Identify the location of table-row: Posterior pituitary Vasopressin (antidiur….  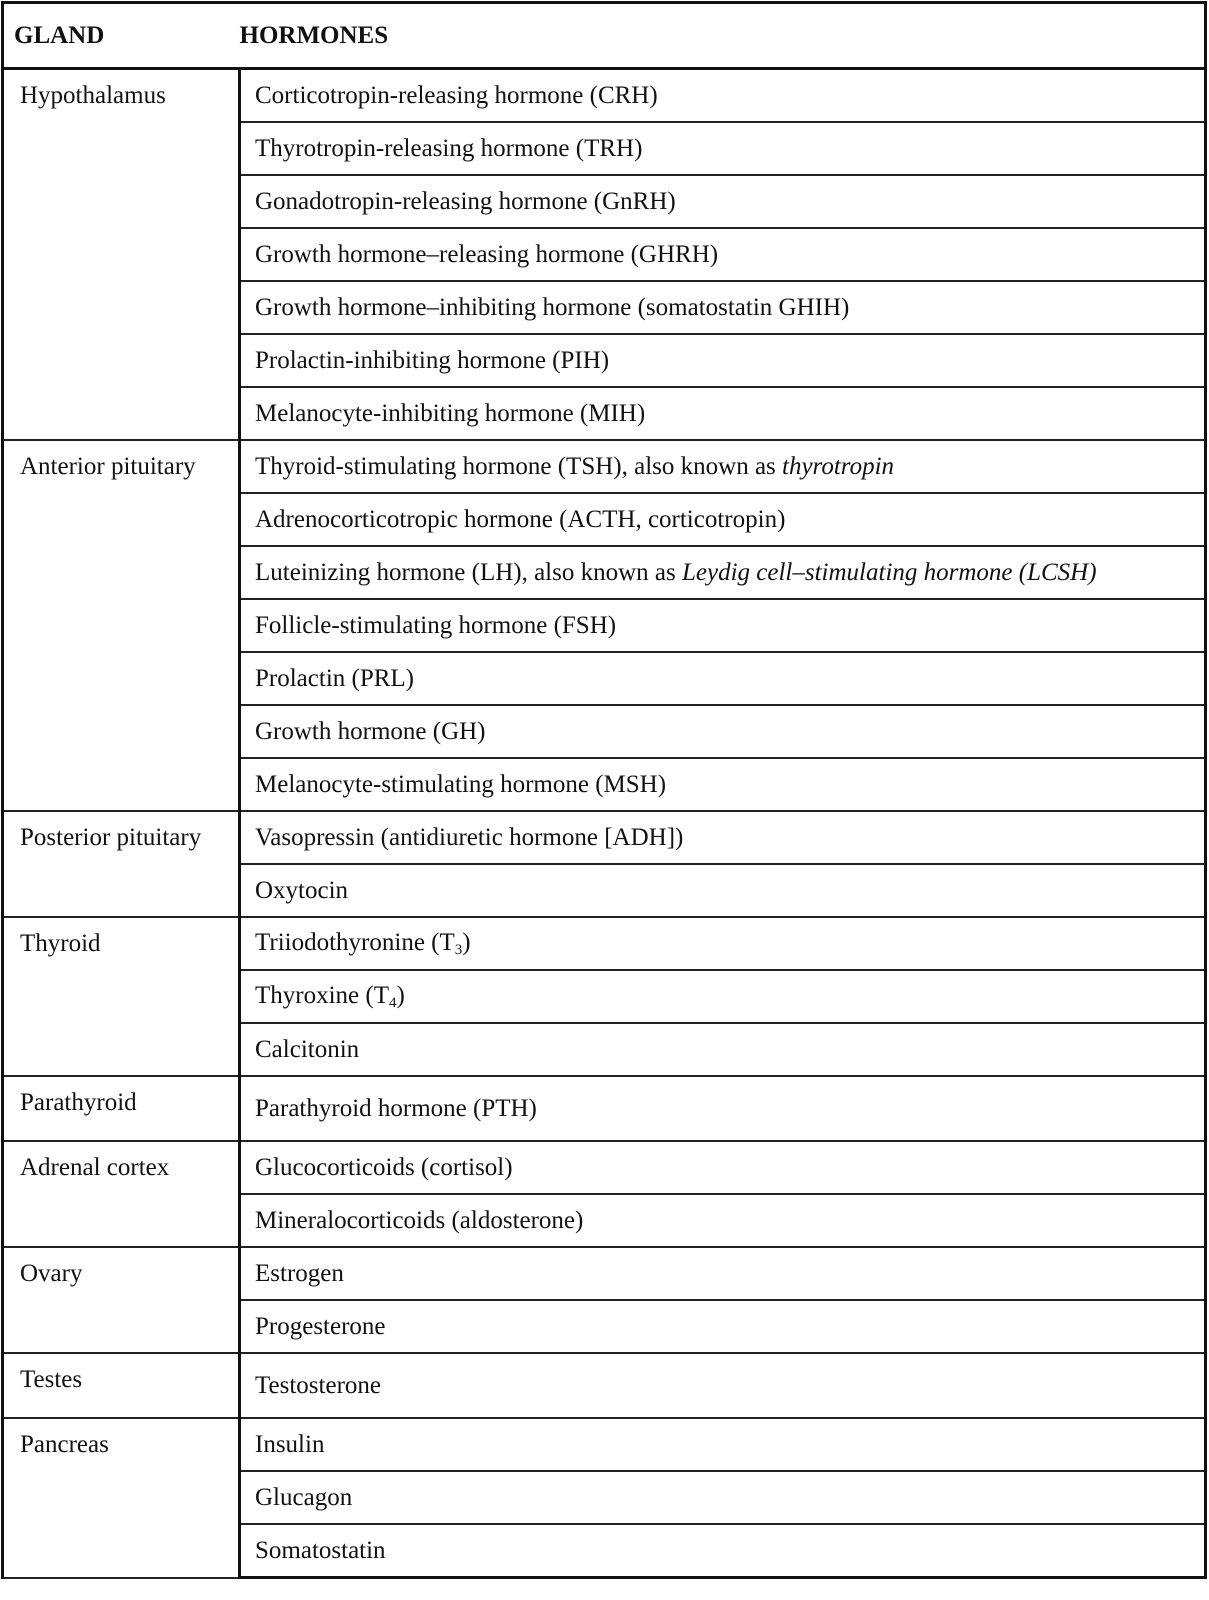
(604, 864).